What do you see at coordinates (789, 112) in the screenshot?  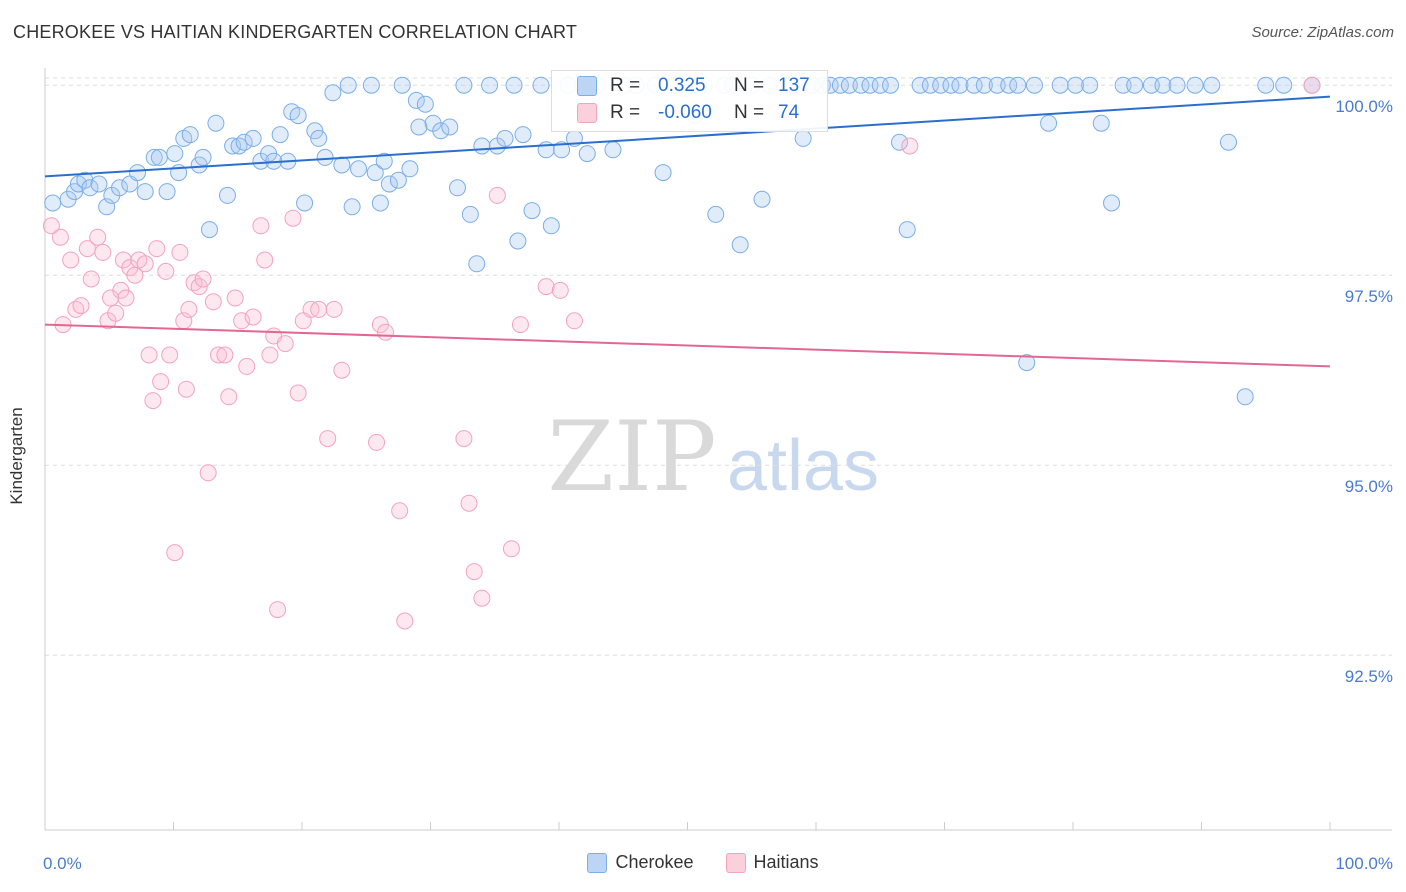 I see `n-value: 74` at bounding box center [789, 112].